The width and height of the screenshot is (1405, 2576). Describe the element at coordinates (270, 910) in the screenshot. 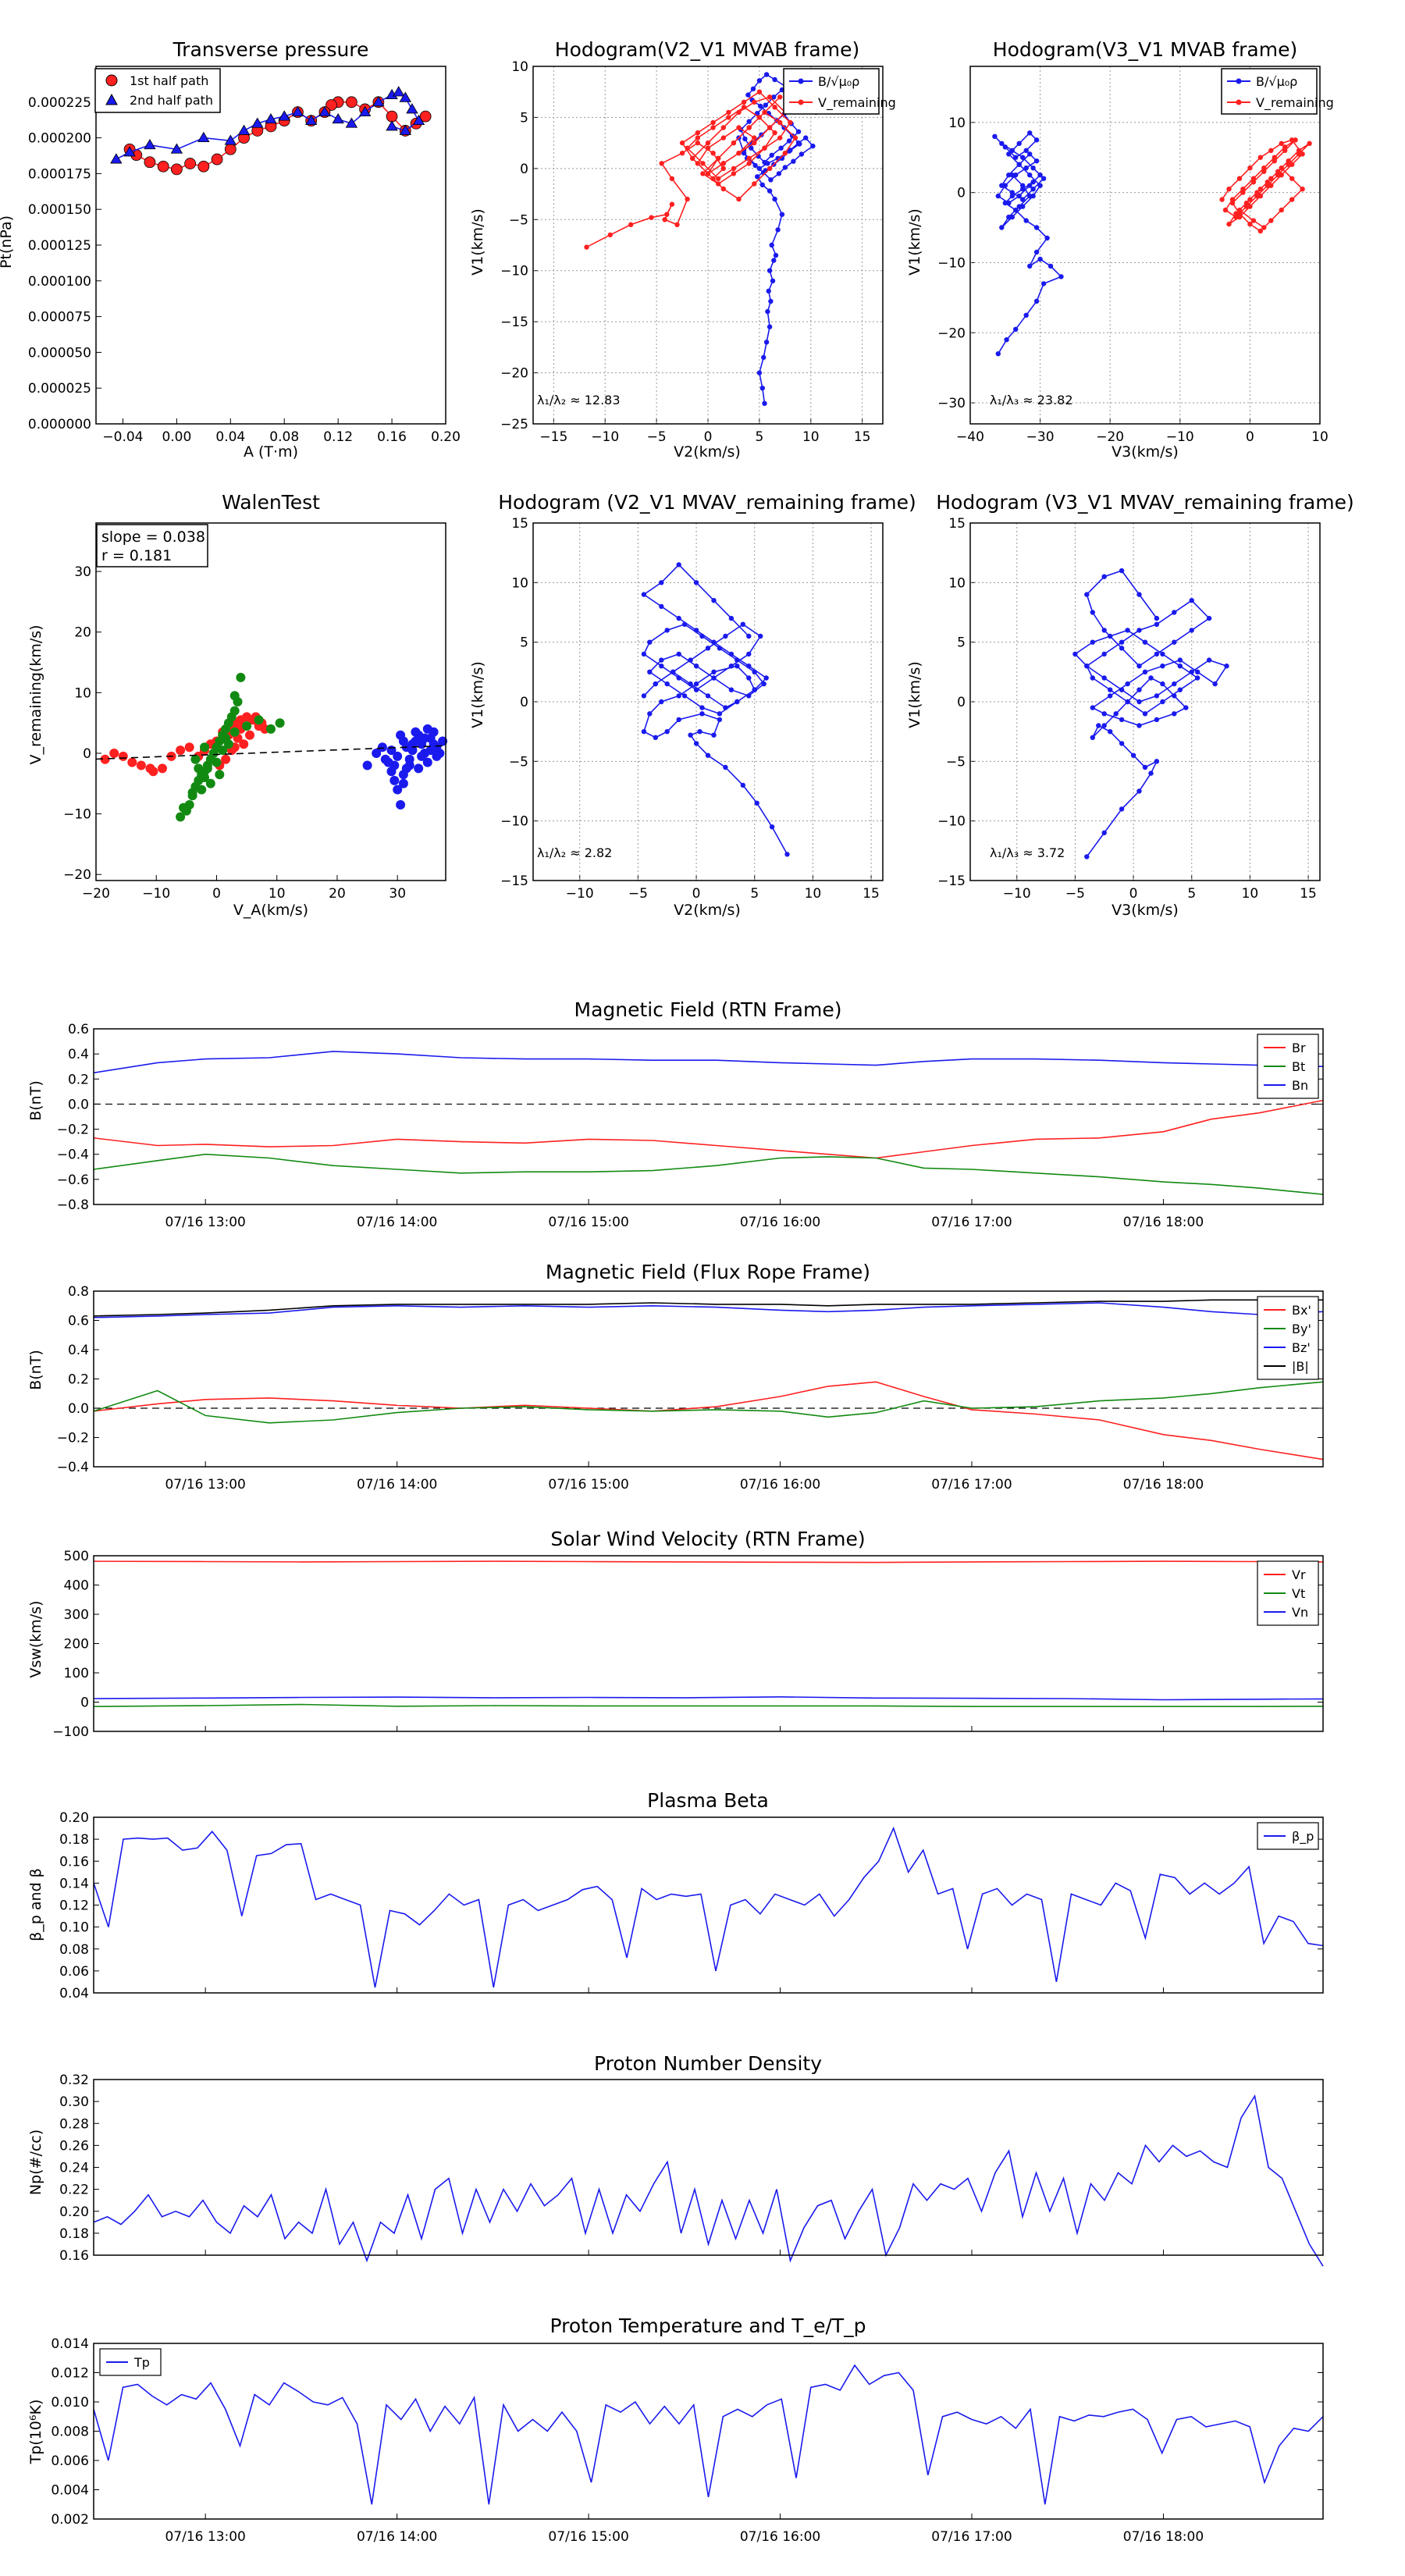

I see `walen-xlabel: V_A(km/s)` at that location.